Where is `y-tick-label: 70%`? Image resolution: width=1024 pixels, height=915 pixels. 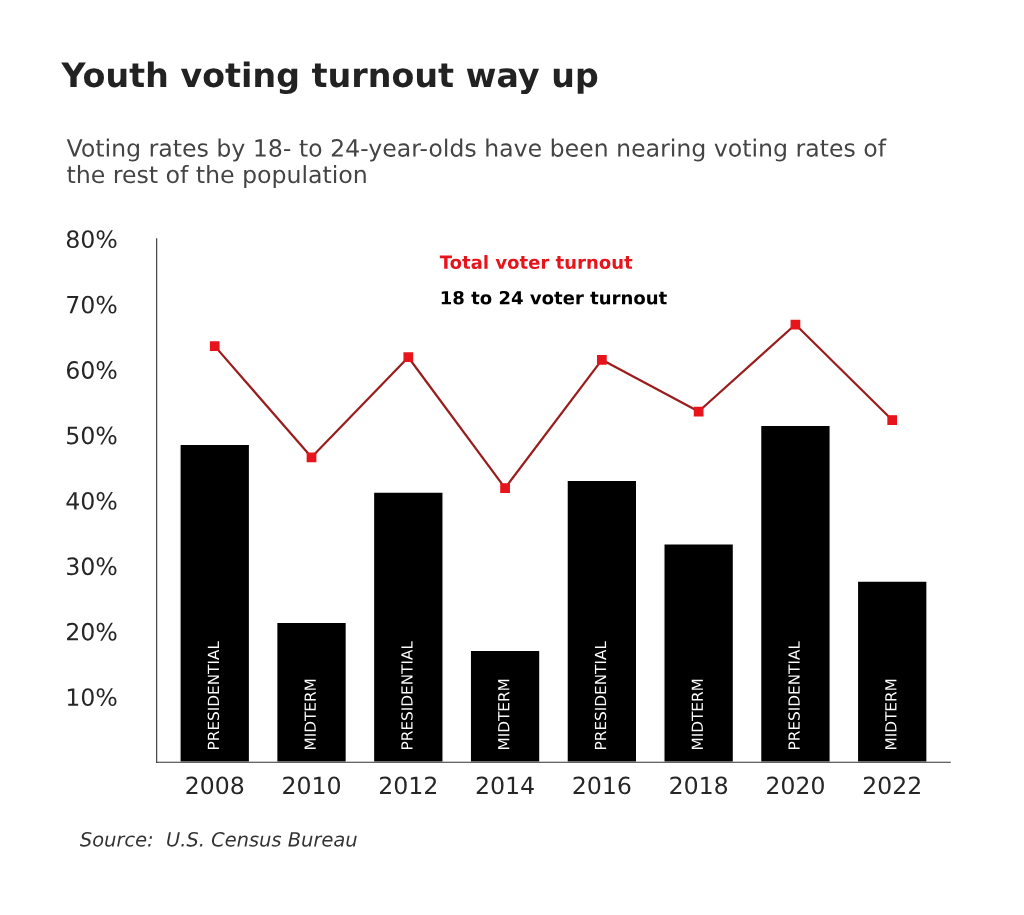
y-tick-label: 70% is located at coordinates (92, 304).